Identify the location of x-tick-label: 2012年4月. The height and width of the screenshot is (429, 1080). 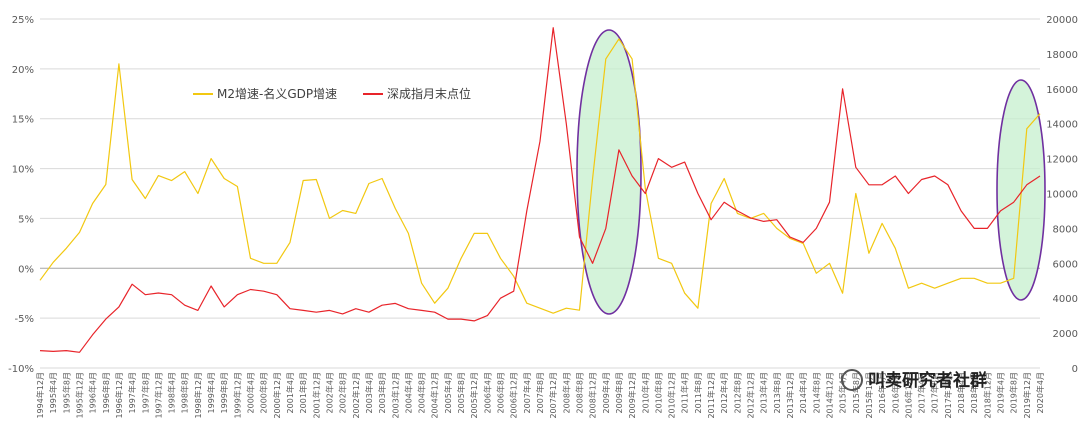
(724, 392).